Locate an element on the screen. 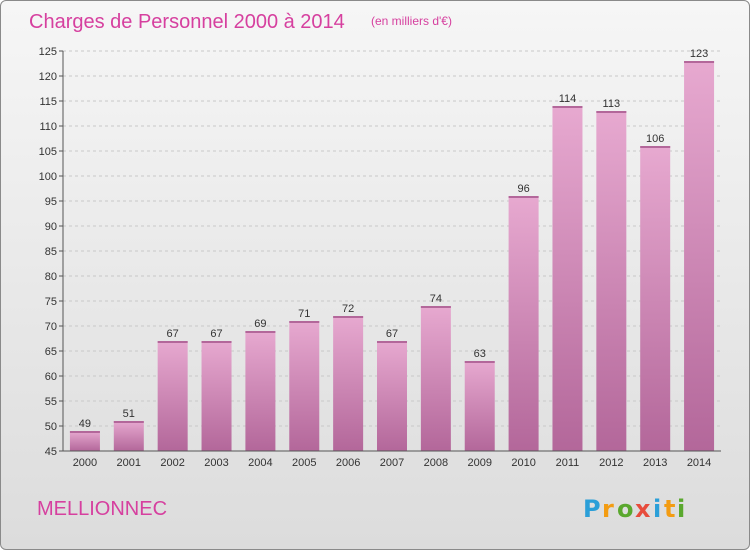  x-tick-label: 2011 is located at coordinates (568, 463).